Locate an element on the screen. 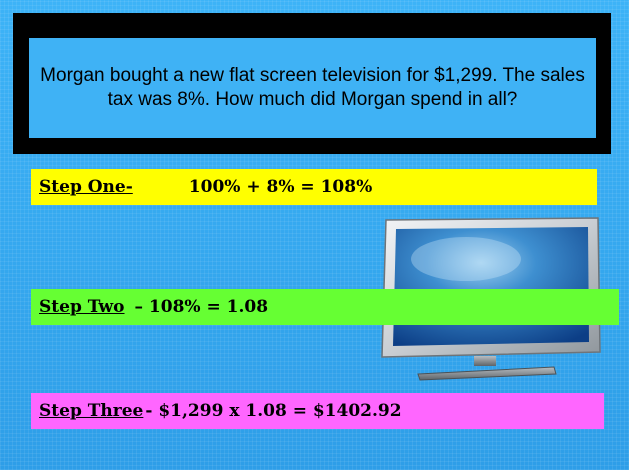 This screenshot has width=629, height=470. step-one-bar: Step One- 100% + 8% = 108% is located at coordinates (314, 187).